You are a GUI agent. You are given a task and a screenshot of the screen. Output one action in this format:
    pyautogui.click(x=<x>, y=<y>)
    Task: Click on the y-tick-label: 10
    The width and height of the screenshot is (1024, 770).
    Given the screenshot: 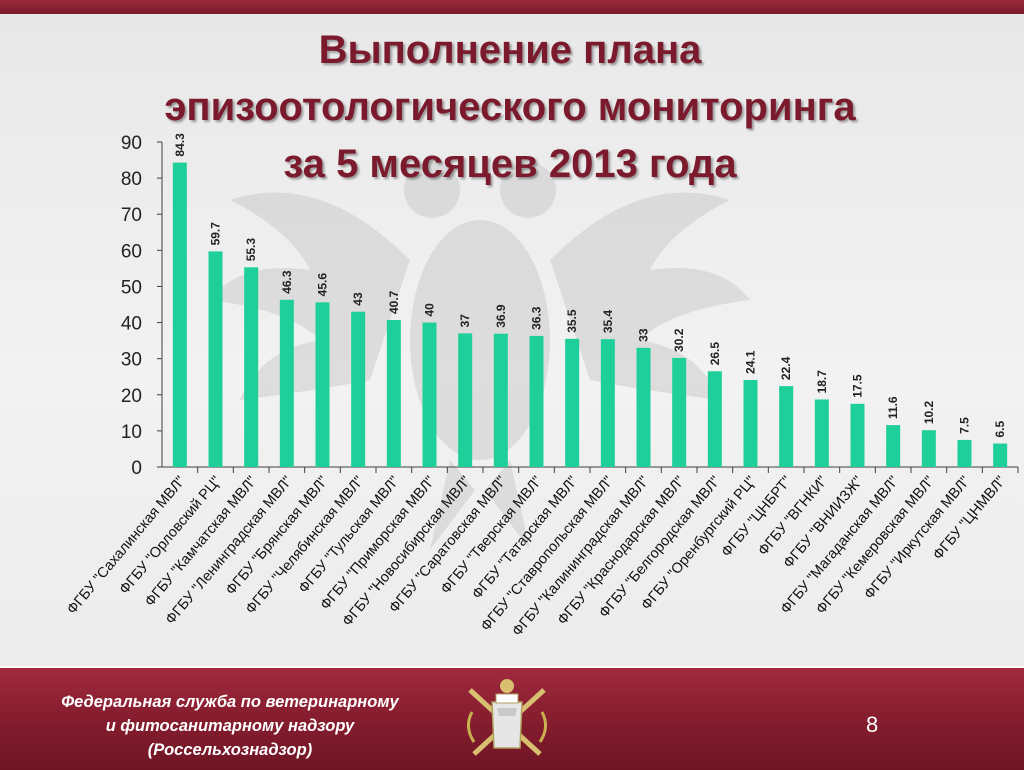 What is the action you would take?
    pyautogui.click(x=131, y=432)
    